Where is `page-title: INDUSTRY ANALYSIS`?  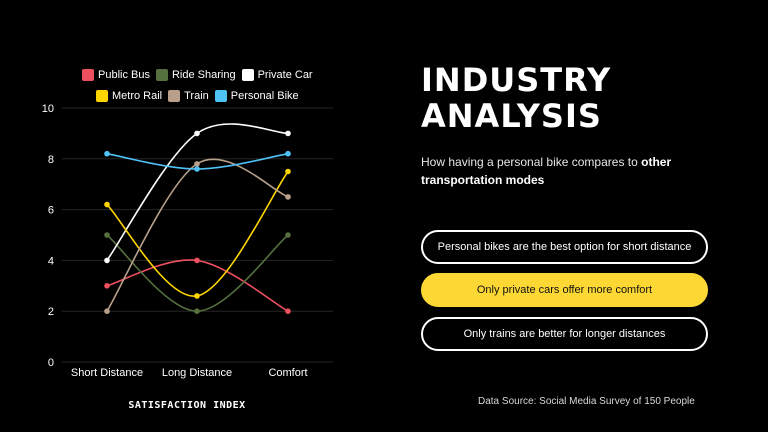
page-title: INDUSTRY ANALYSIS is located at coordinates (516, 98).